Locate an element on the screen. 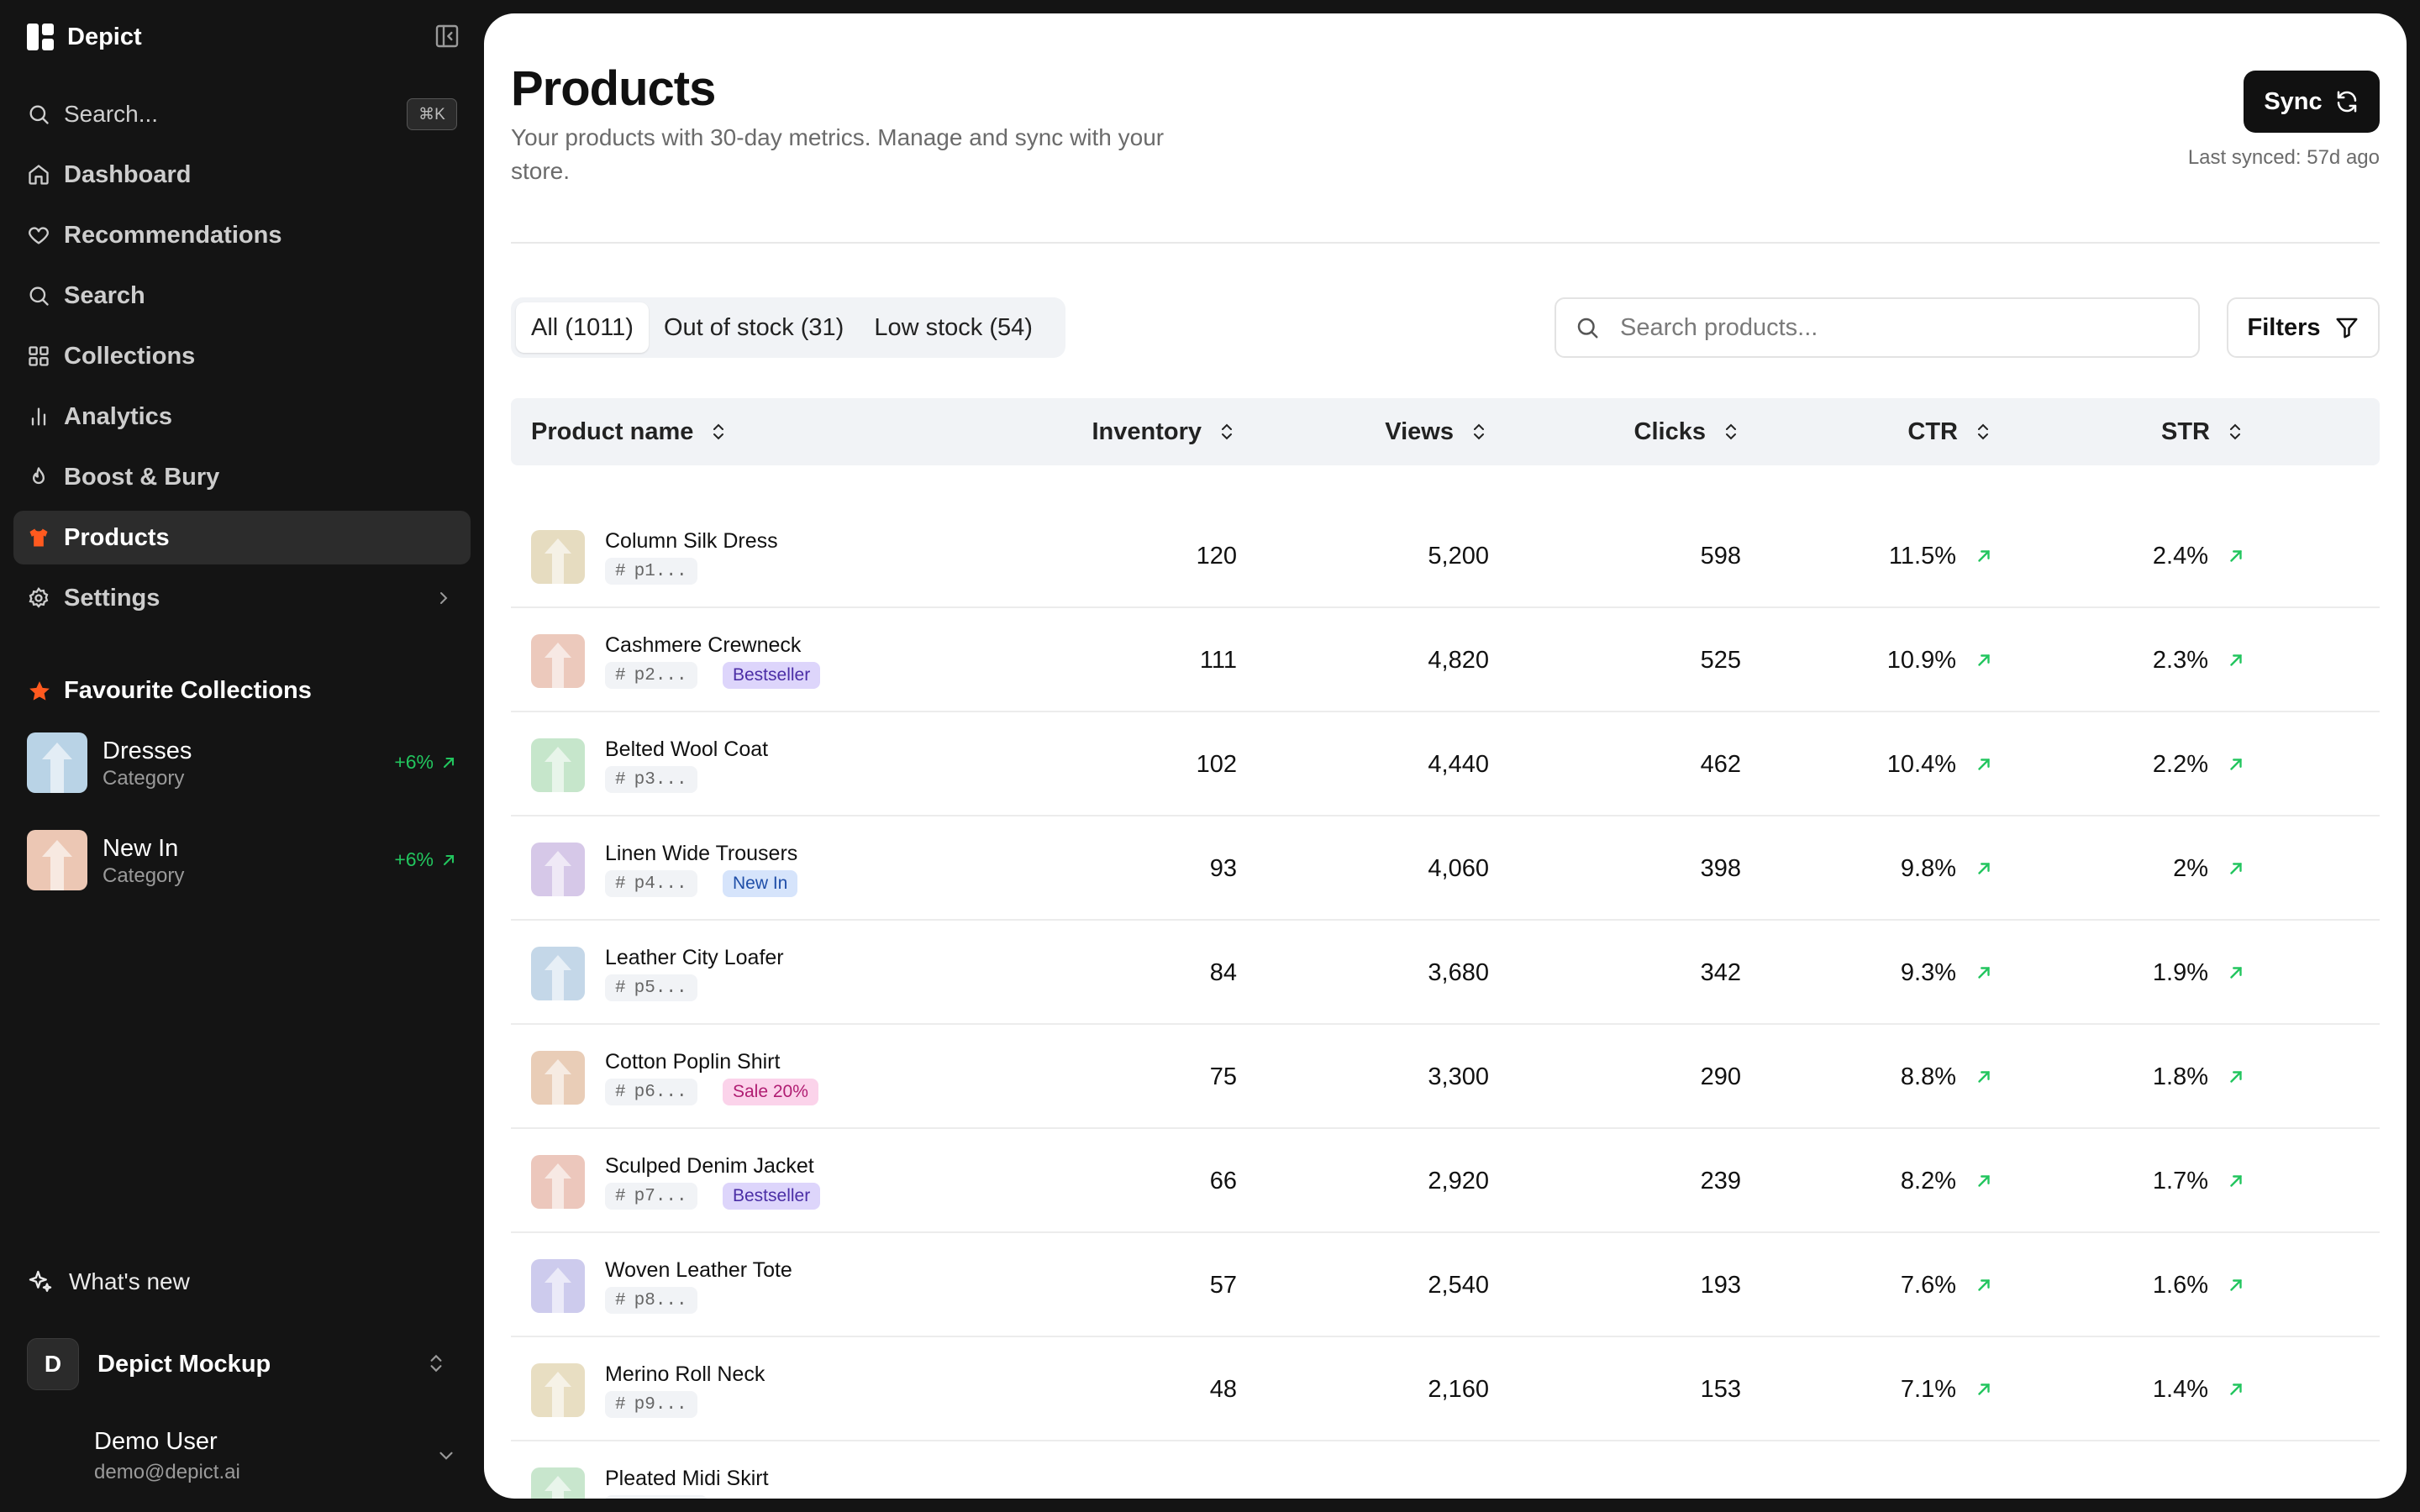 The width and height of the screenshot is (2420, 1512). search-input is located at coordinates (1889, 327).